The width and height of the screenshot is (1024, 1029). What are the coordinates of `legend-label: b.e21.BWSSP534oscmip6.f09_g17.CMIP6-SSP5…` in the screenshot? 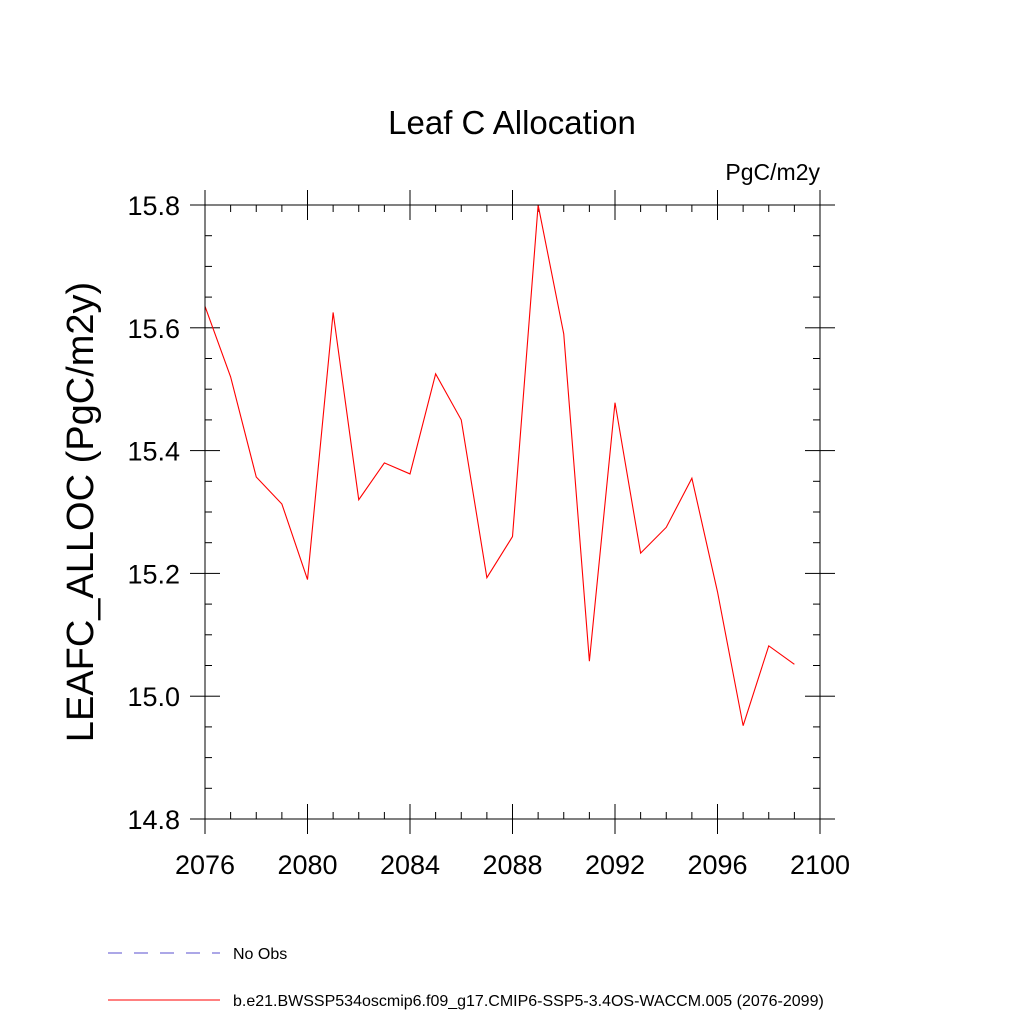 It's located at (528, 1001).